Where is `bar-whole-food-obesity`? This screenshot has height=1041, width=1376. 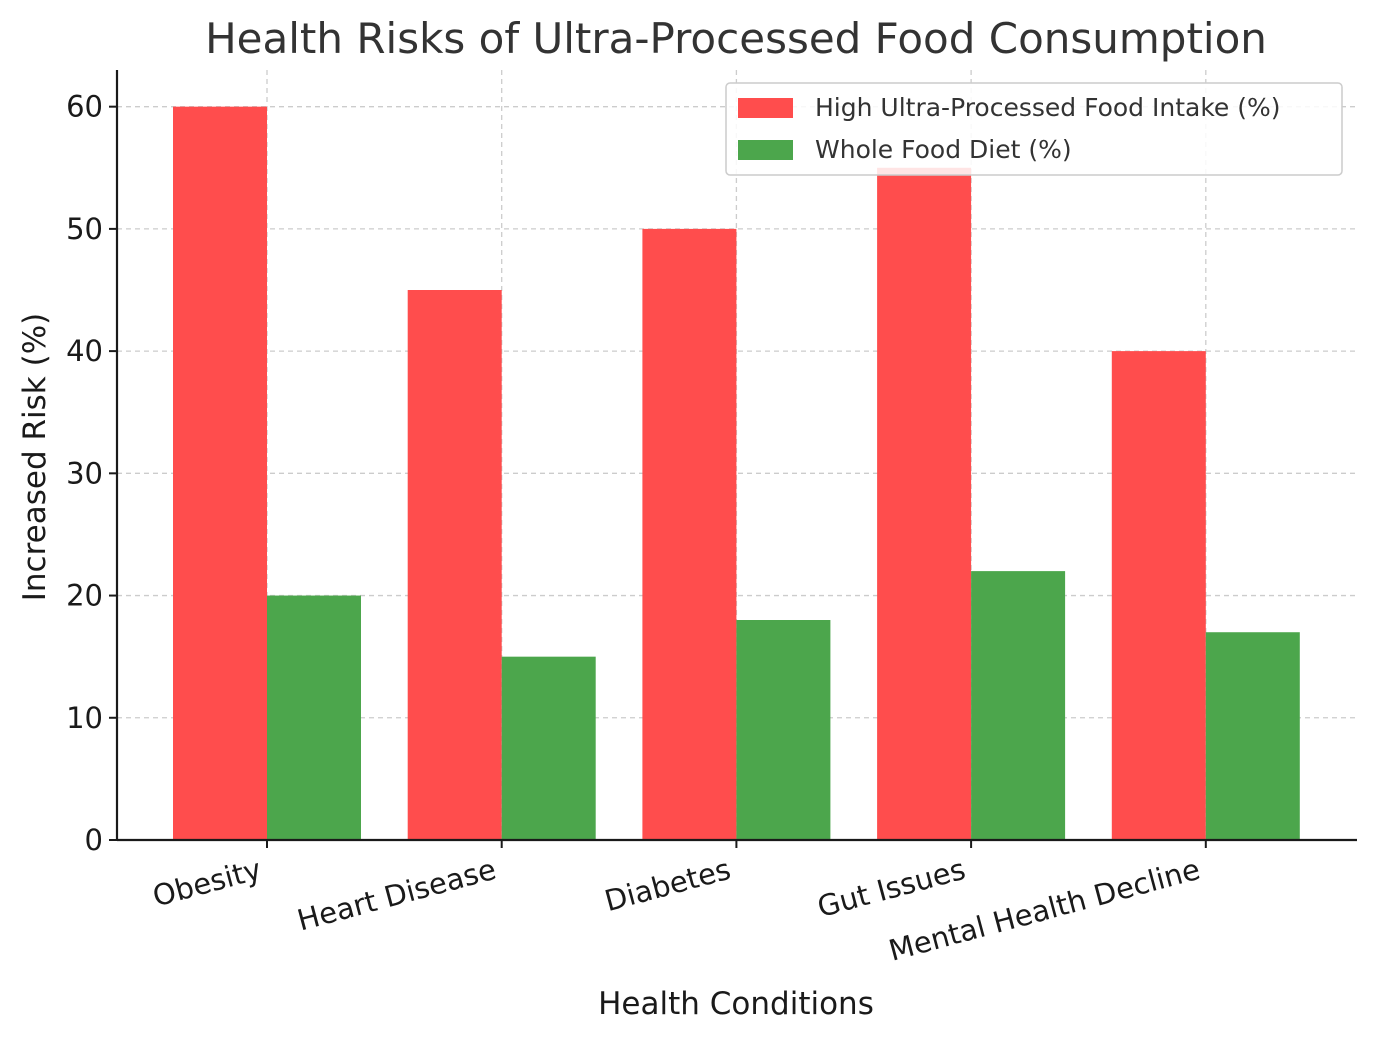 bar-whole-food-obesity is located at coordinates (314, 717).